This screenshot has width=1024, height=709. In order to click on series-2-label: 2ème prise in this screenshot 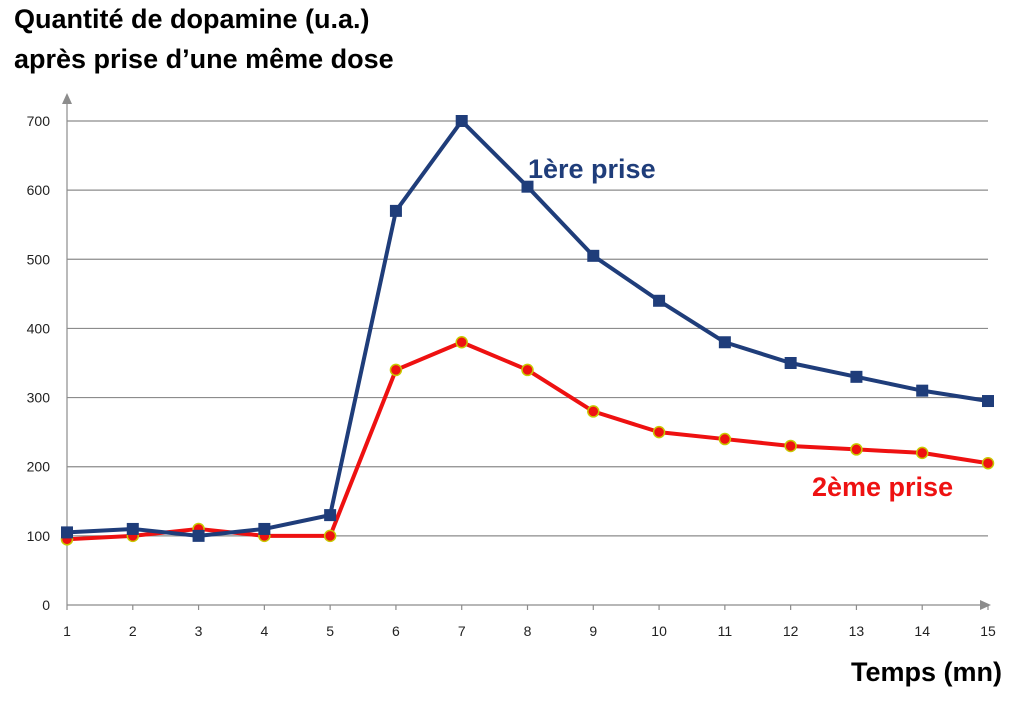, I will do `click(882, 487)`.